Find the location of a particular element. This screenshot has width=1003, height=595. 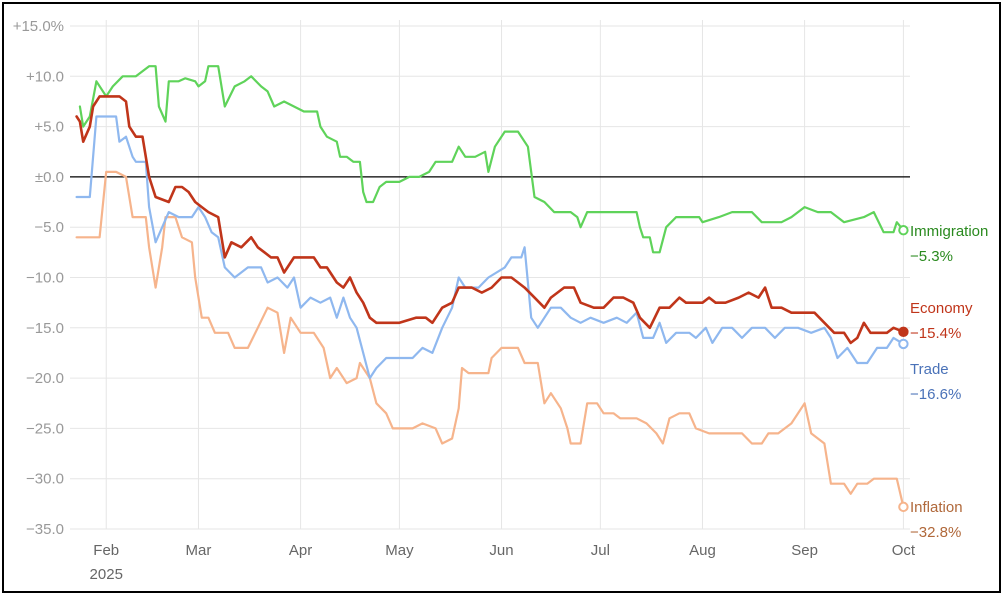

y-tick-label: ±0.0 is located at coordinates (49, 177).